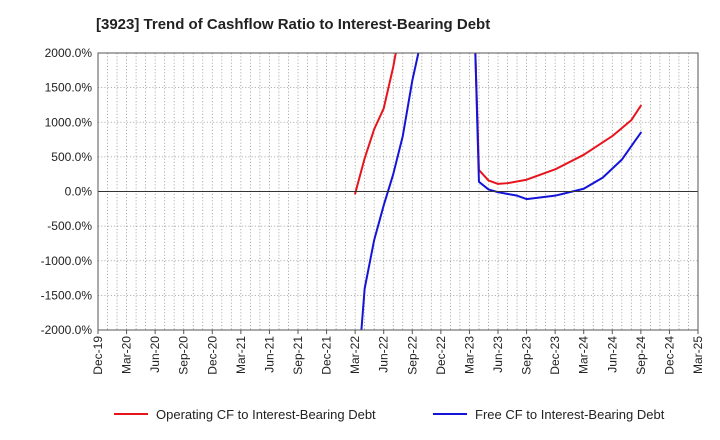  Describe the element at coordinates (412, 355) in the screenshot. I see `x-tick-label: Sep-22` at that location.